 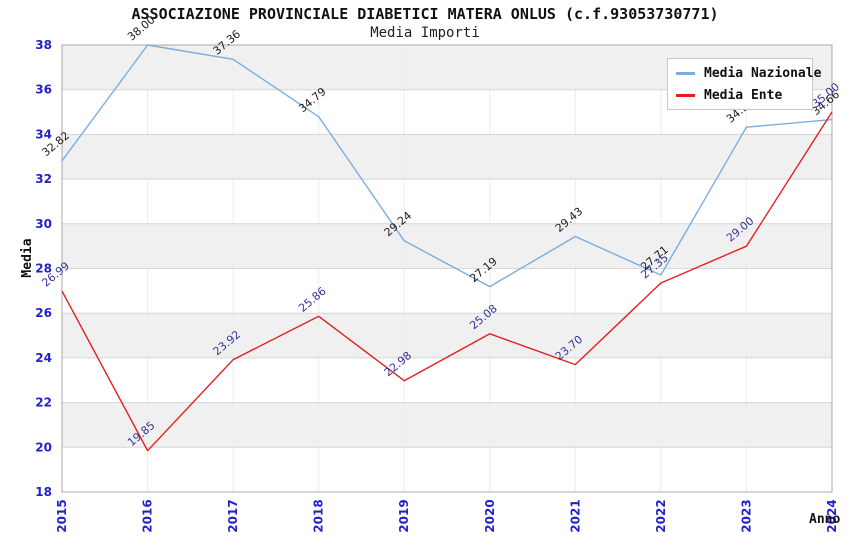 I want to click on chart-subtitle: Media Importi, so click(x=425, y=33).